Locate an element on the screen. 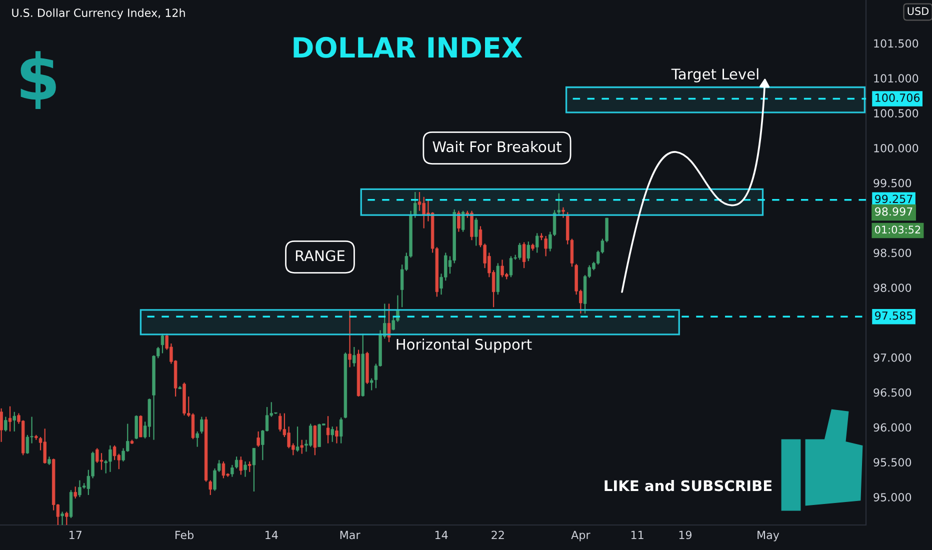  ref-line-label: 97.585 is located at coordinates (893, 315).